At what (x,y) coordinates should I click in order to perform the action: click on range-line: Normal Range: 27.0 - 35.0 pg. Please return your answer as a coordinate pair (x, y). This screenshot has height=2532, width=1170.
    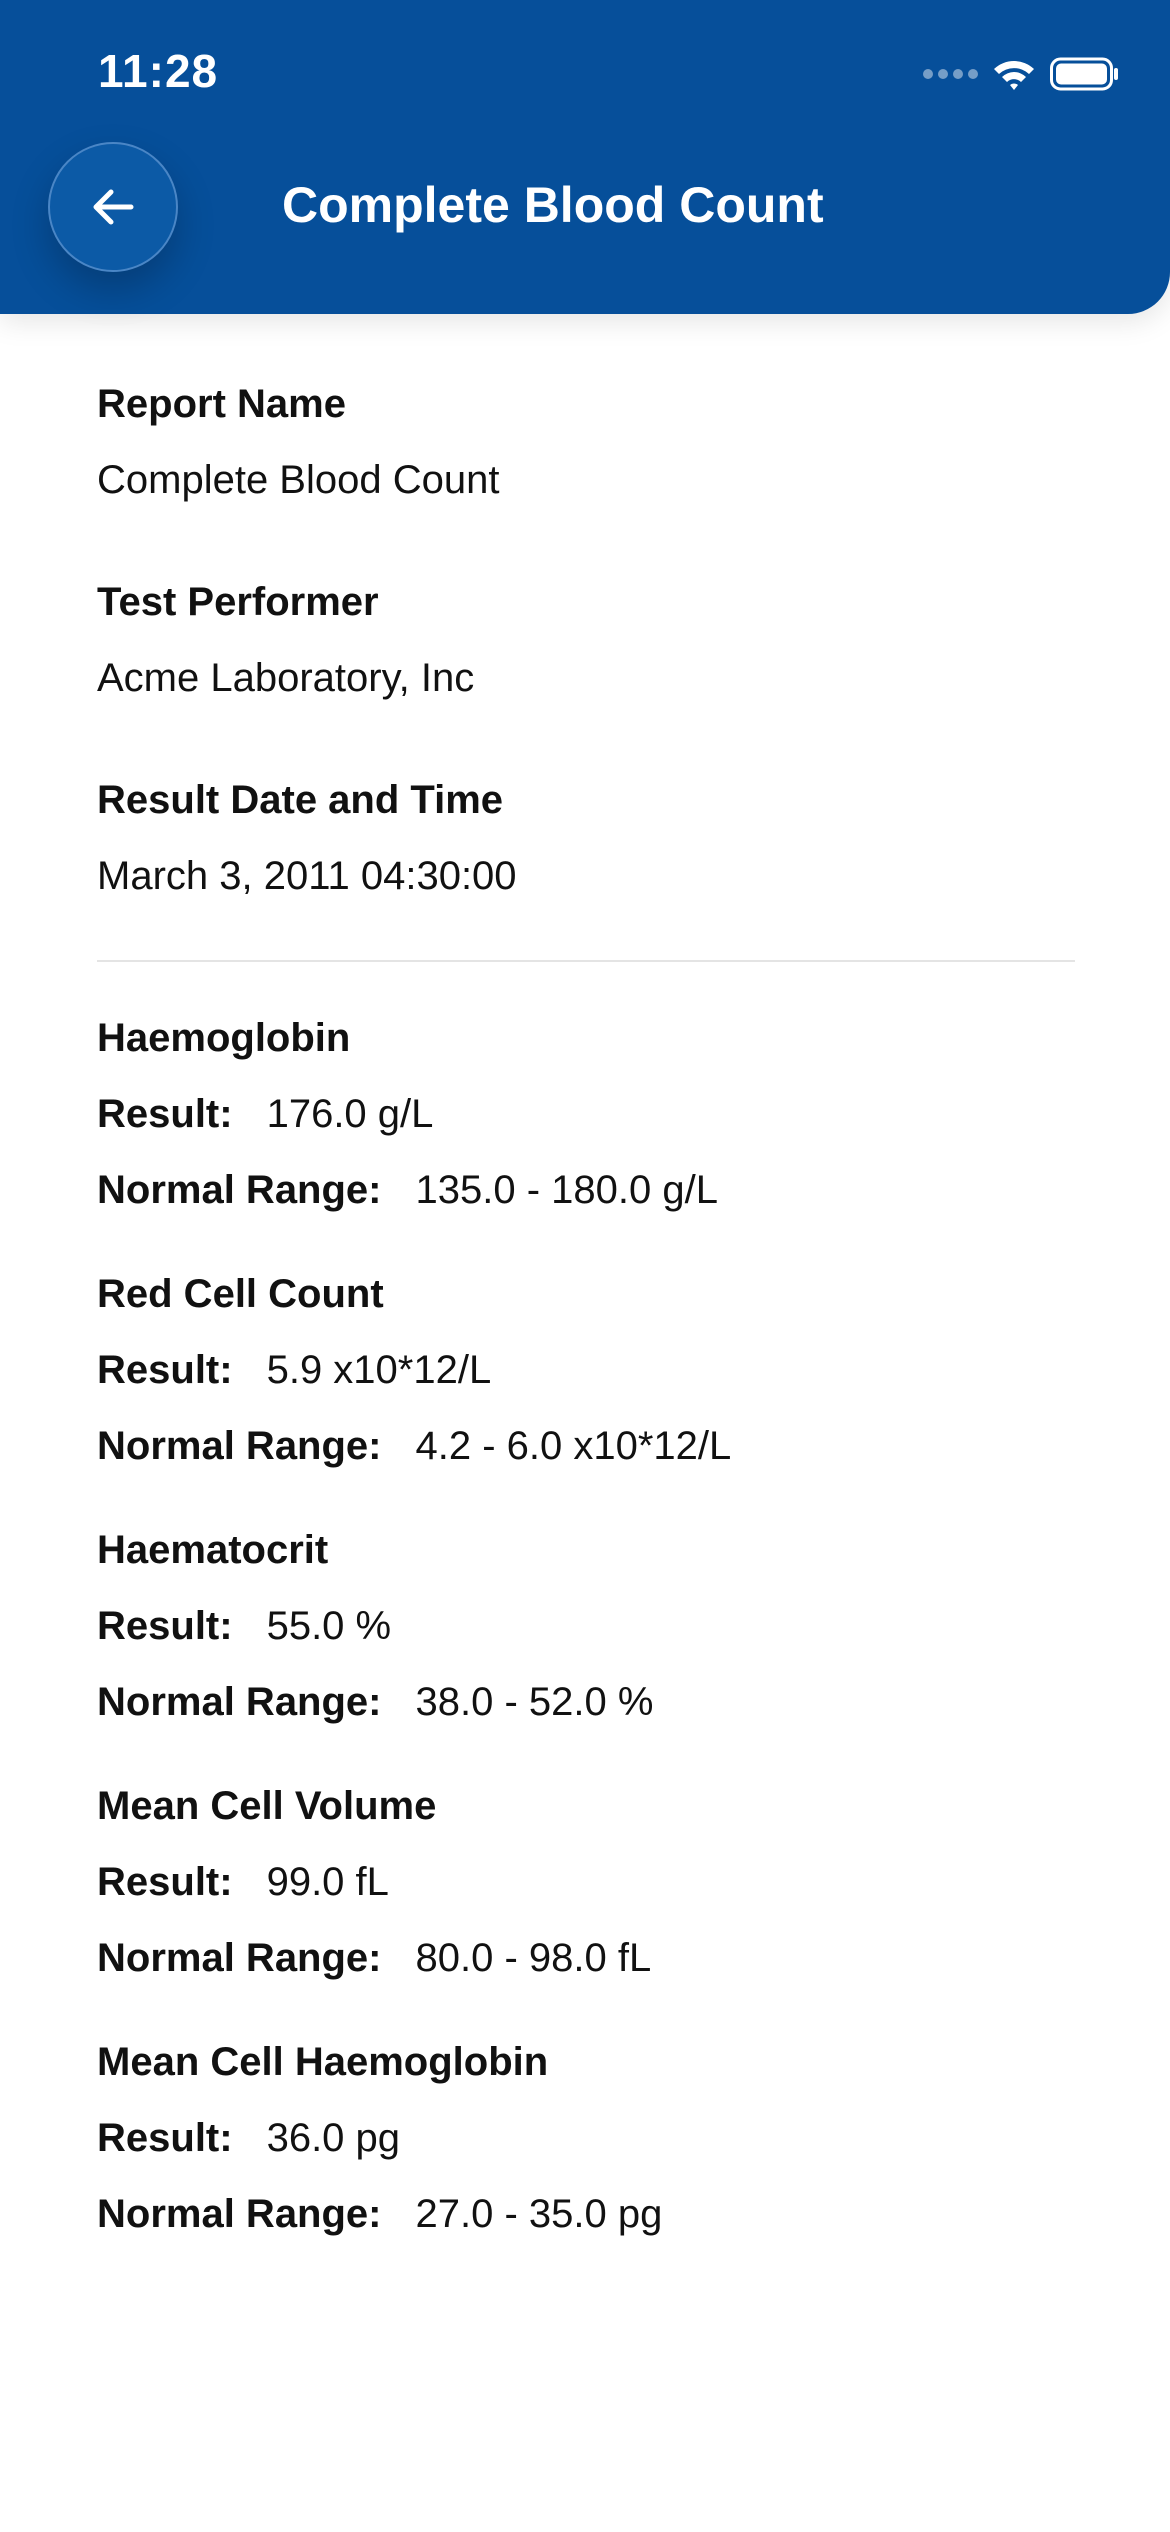
    Looking at the image, I should click on (586, 2214).